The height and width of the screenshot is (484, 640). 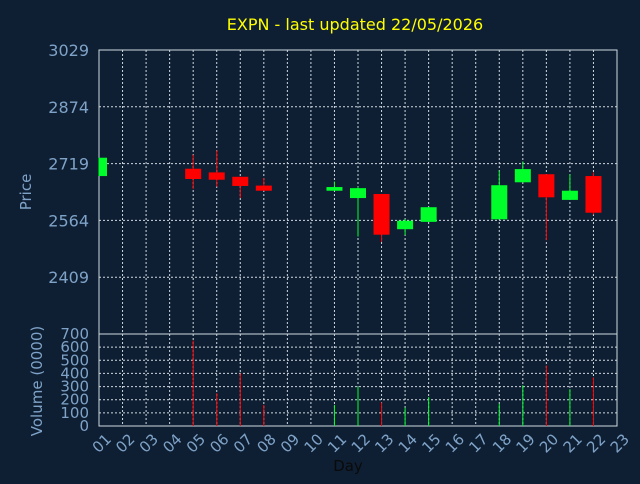 I want to click on day-tick-label: 01, so click(x=102, y=443).